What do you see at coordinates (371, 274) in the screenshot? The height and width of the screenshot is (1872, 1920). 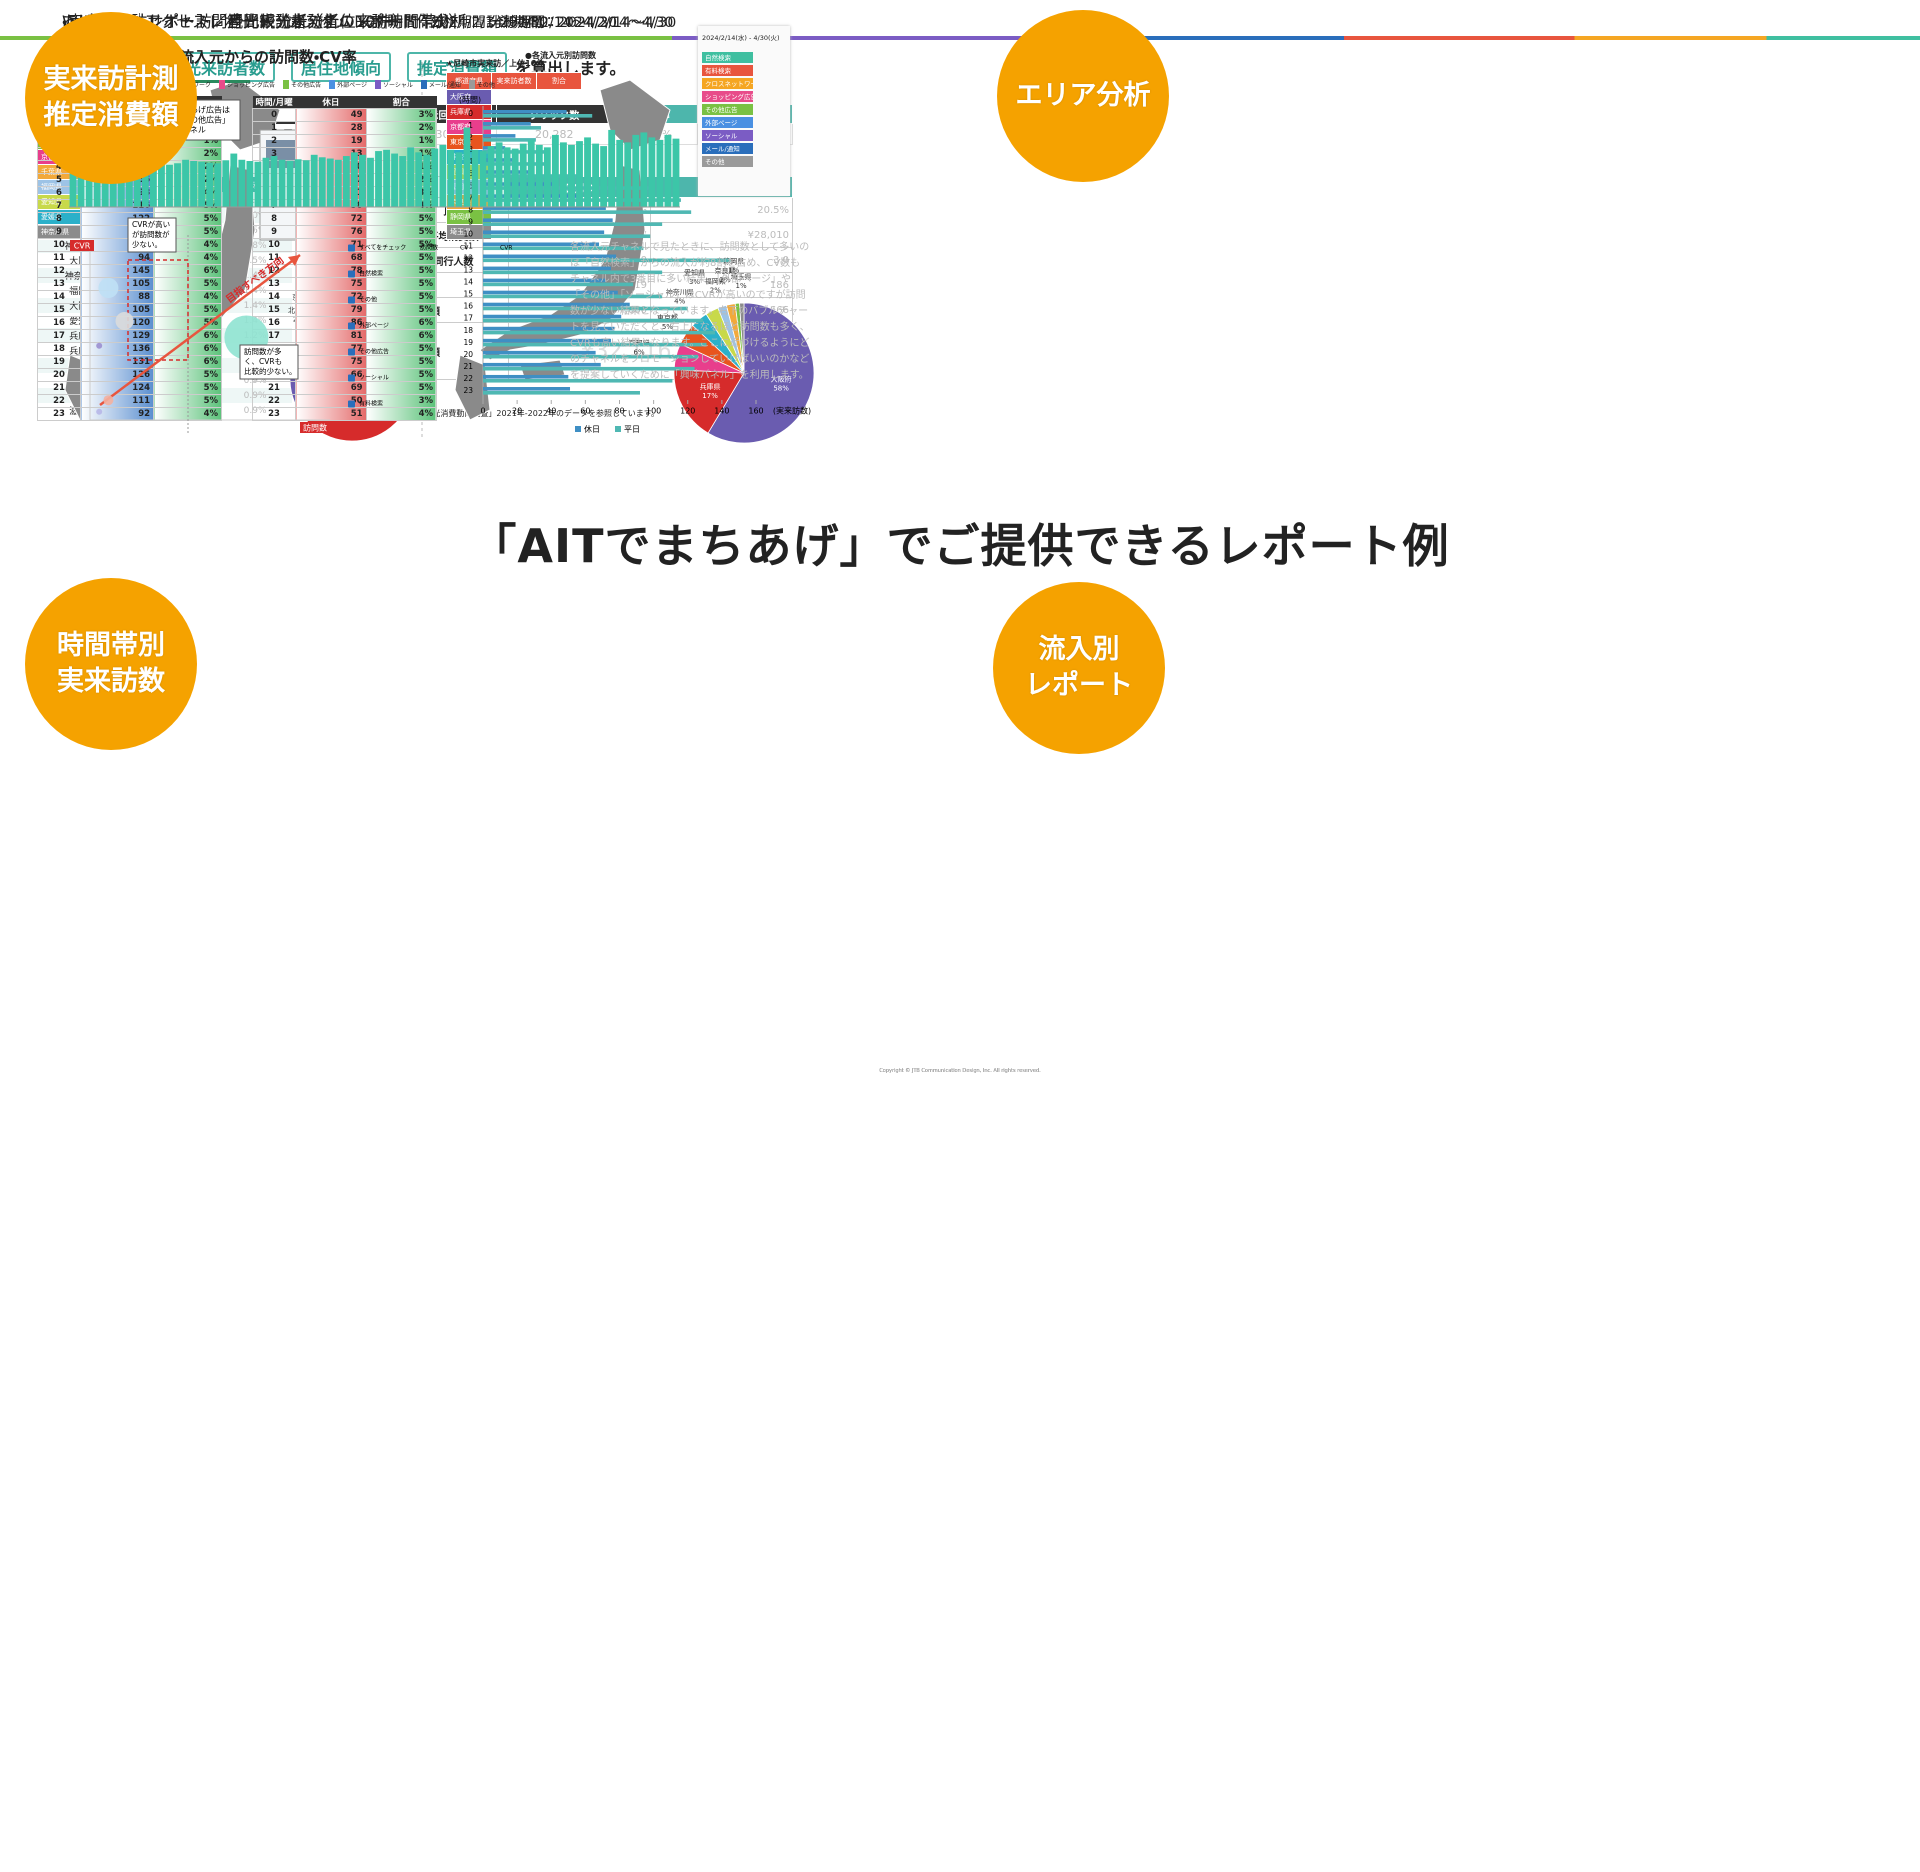 I see `checklist-item: 自然検索` at bounding box center [371, 274].